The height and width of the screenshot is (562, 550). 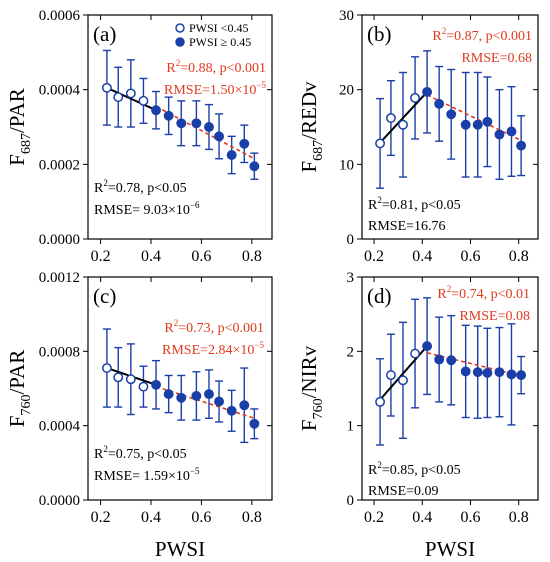 What do you see at coordinates (59, 278) in the screenshot?
I see `y-tick-label: 0.0012` at bounding box center [59, 278].